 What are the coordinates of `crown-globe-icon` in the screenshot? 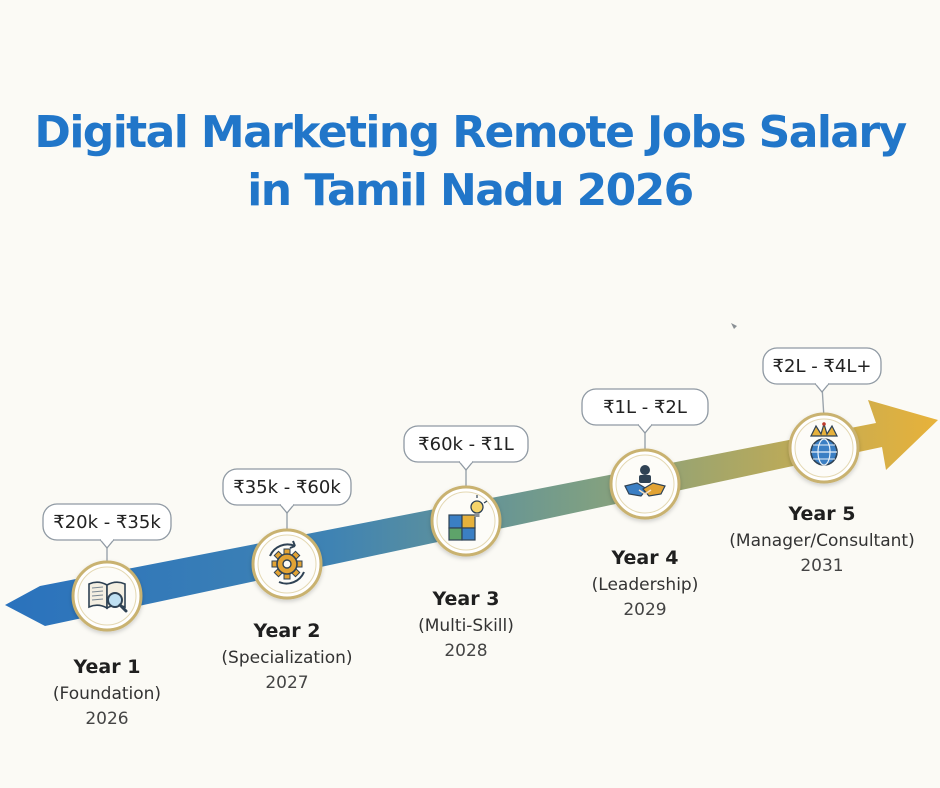 It's located at (824, 443).